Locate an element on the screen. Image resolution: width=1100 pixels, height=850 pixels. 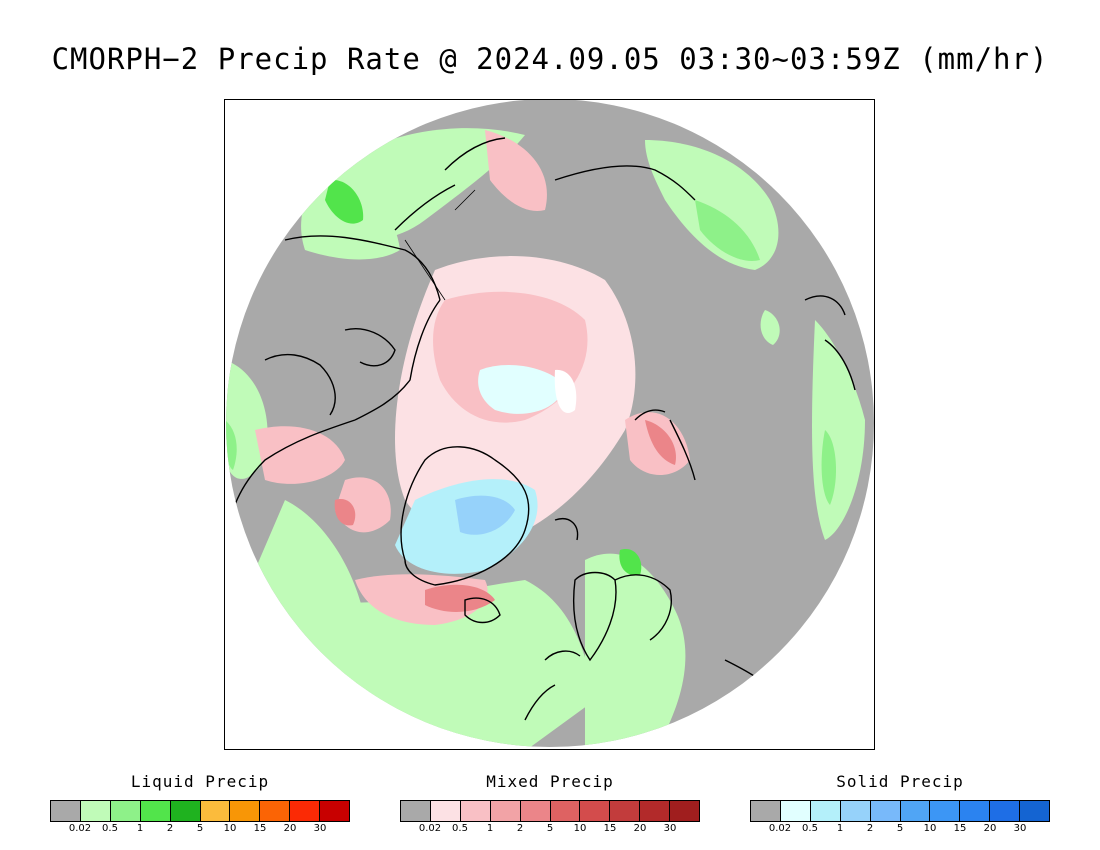
legend-title: Solid Precip is located at coordinates (900, 781).